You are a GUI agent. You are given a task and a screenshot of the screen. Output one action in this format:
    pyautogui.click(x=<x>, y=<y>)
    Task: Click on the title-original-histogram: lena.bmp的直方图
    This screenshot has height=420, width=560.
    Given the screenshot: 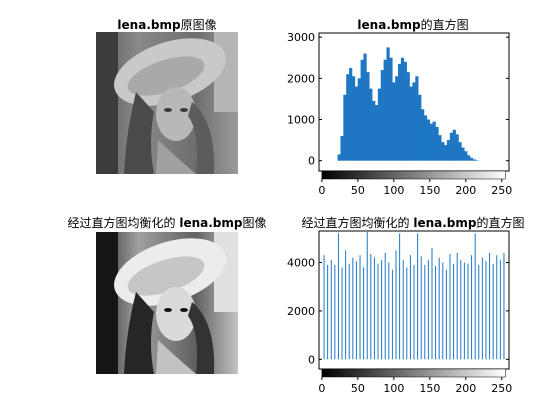 What is the action you would take?
    pyautogui.click(x=413, y=25)
    